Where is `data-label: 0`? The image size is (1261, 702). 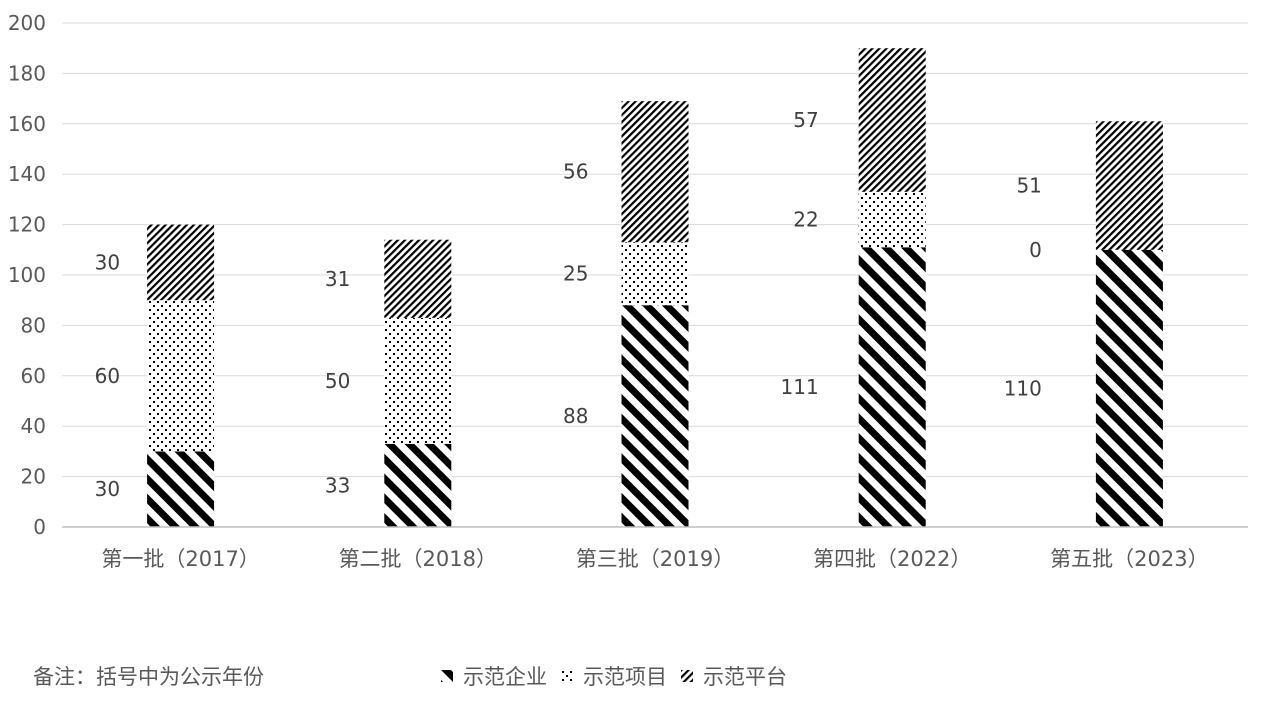 data-label: 0 is located at coordinates (1035, 250).